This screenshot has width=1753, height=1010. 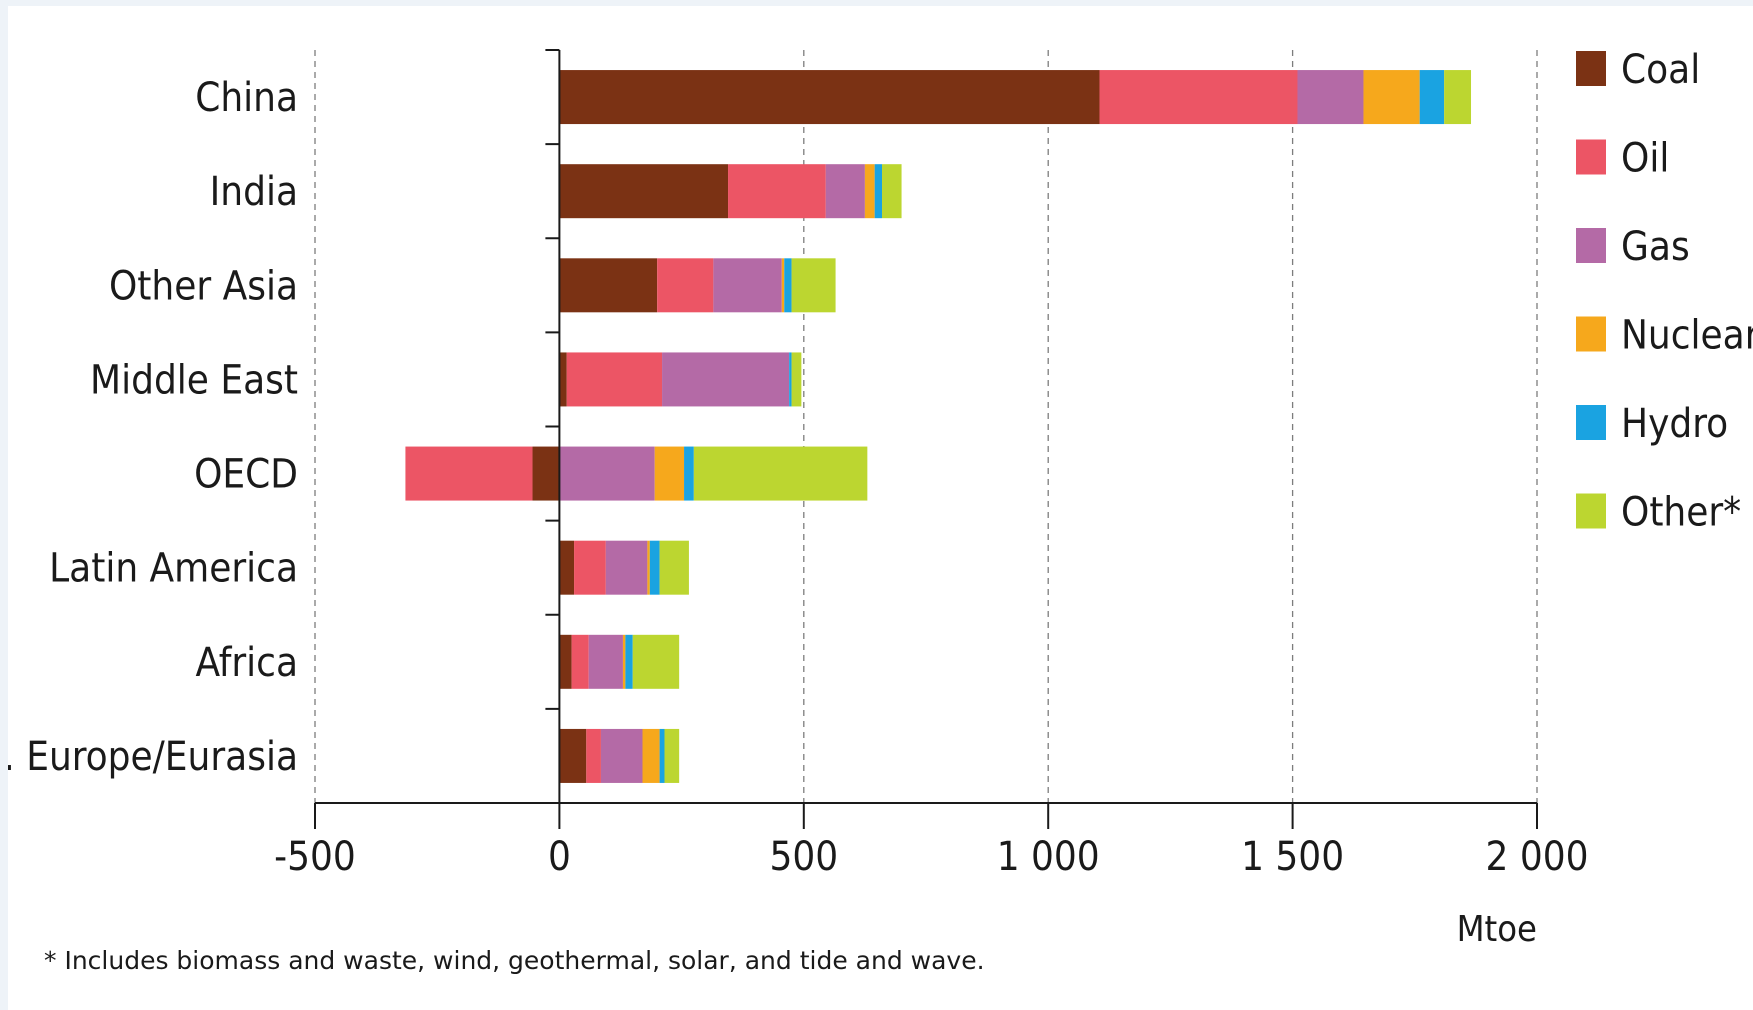 I want to click on legend-swatch-coal, so click(x=1591, y=68).